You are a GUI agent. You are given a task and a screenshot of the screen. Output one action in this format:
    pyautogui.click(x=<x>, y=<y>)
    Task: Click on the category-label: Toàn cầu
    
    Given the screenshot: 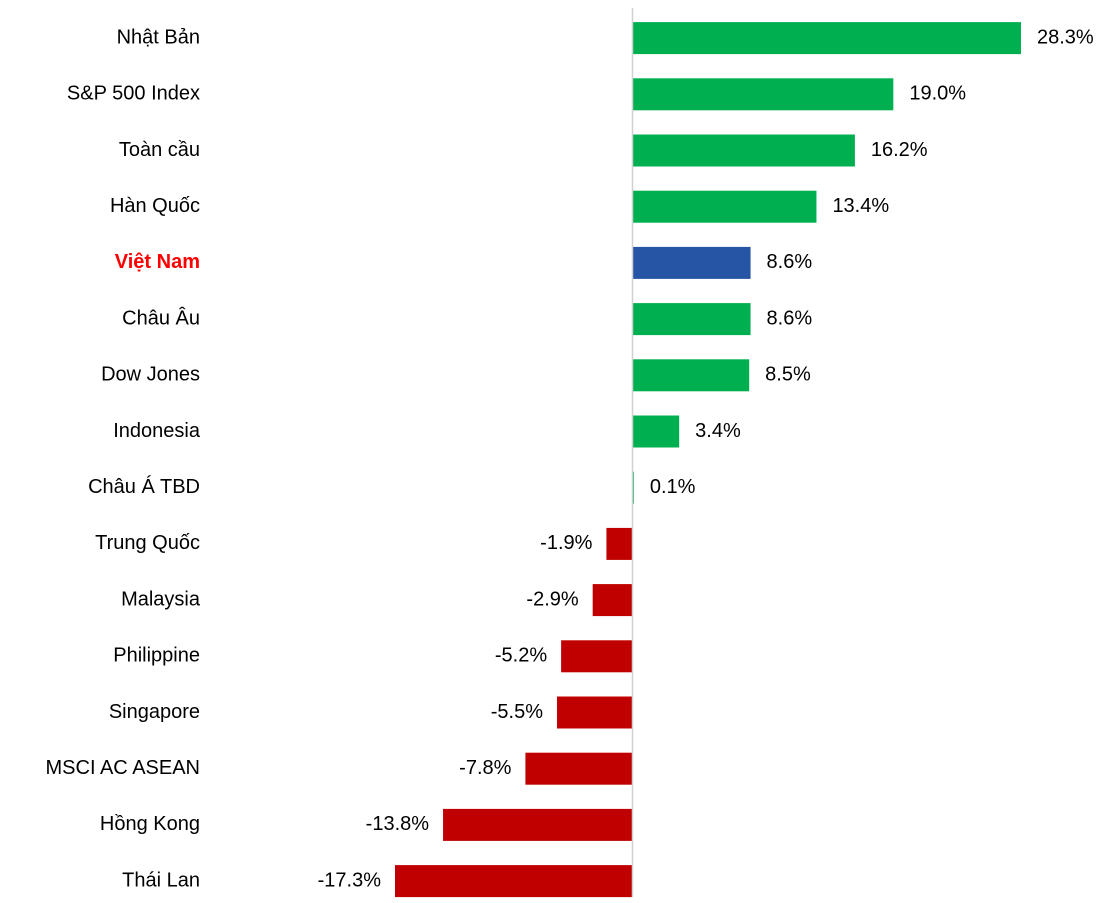 What is the action you would take?
    pyautogui.click(x=159, y=150)
    